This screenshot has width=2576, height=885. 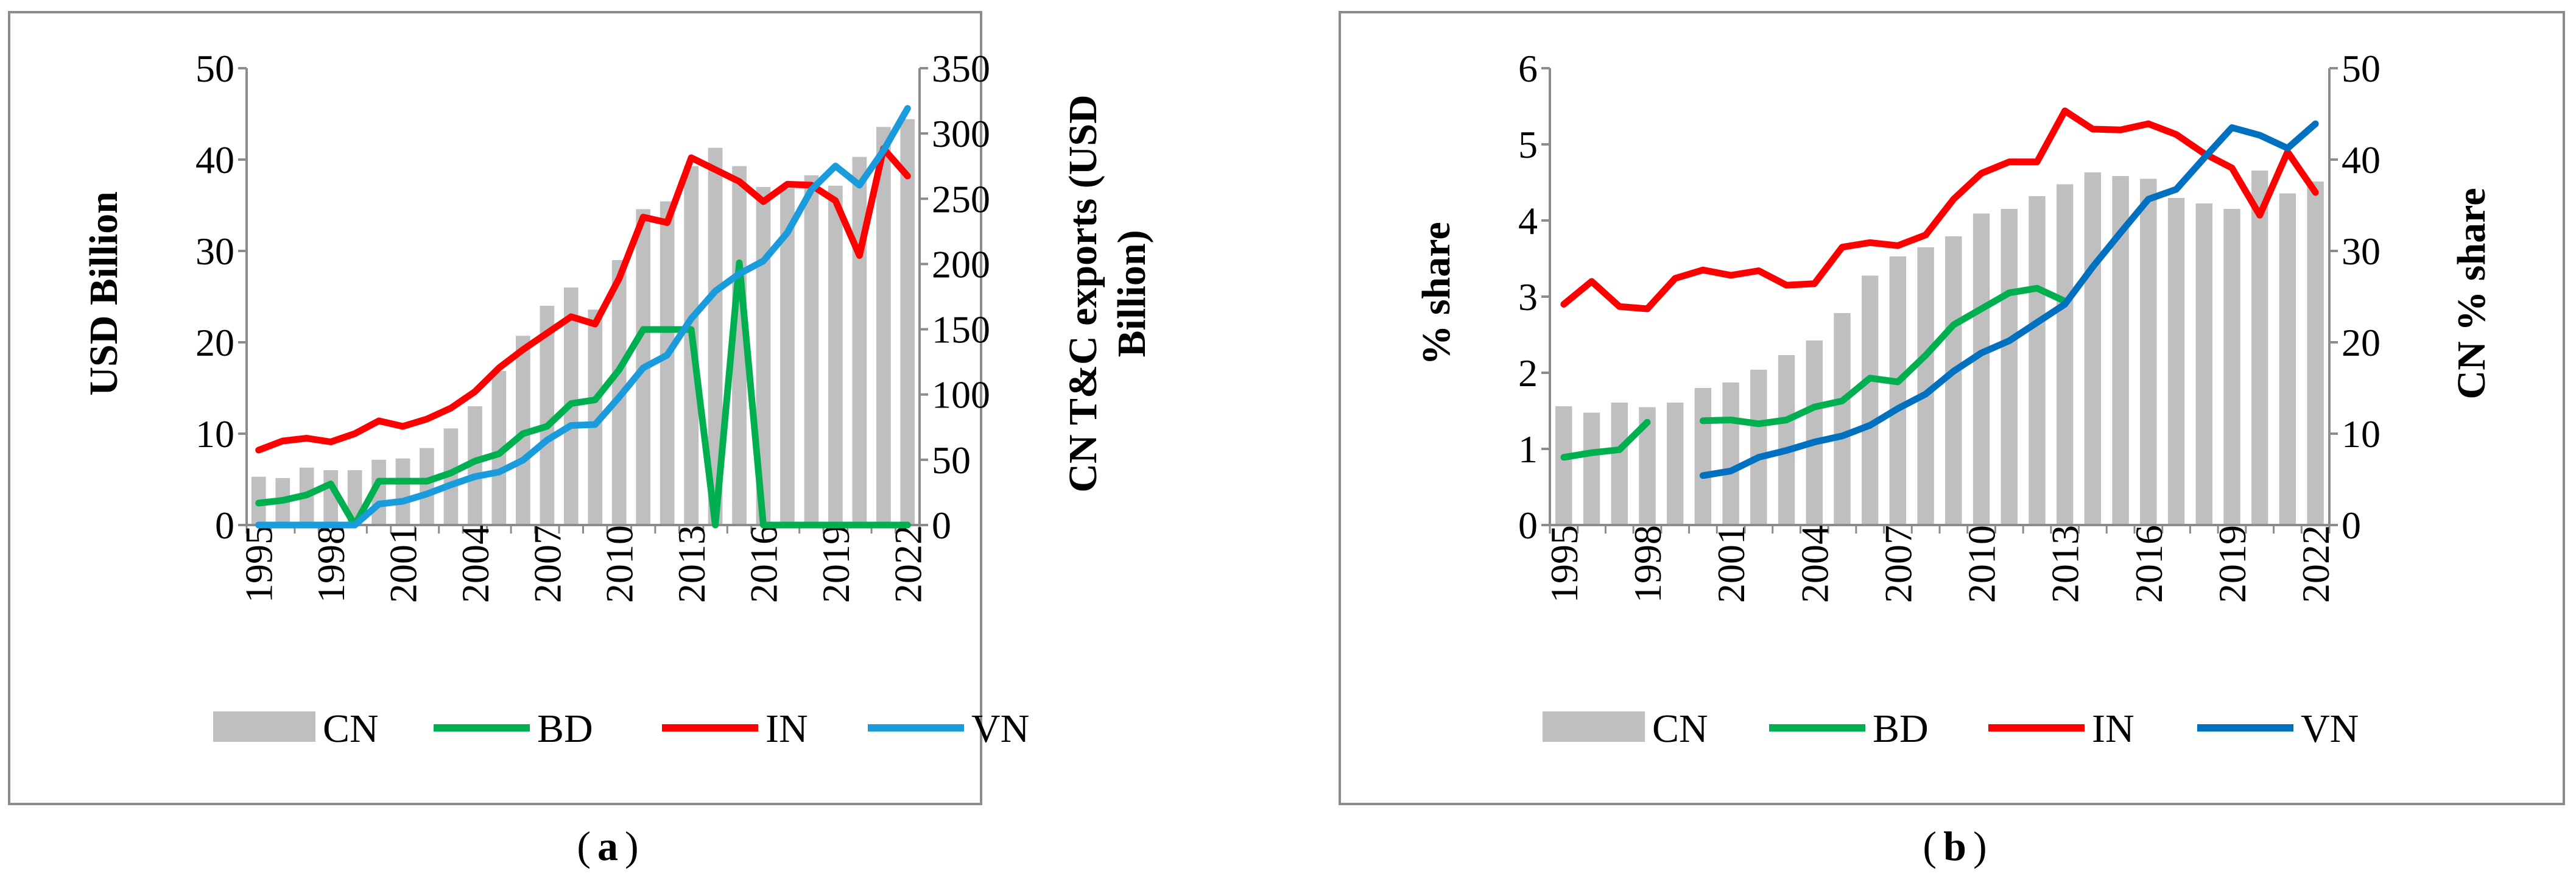 I want to click on caption-b: ( b ), so click(x=1955, y=846).